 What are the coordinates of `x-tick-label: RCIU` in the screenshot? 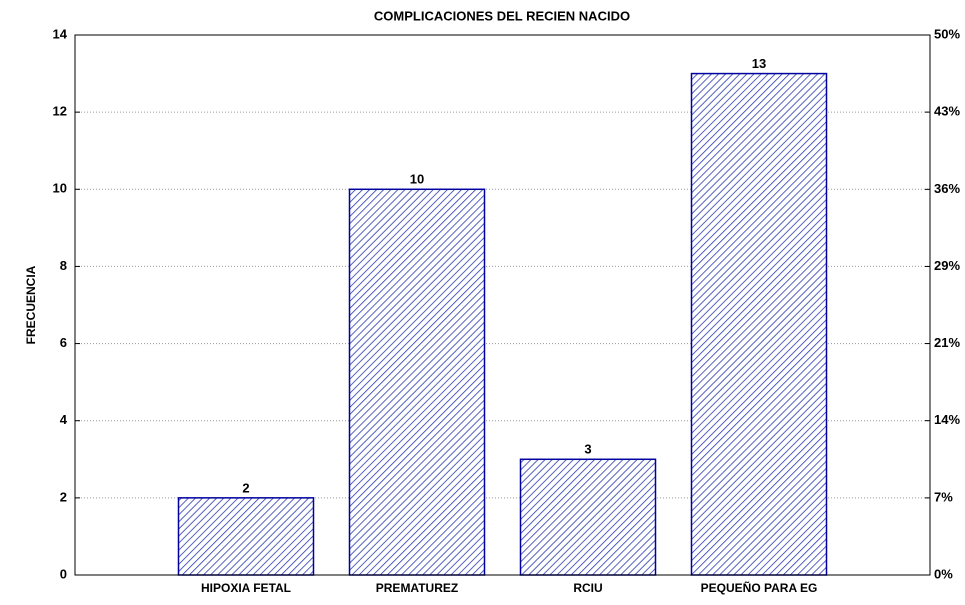 It's located at (587, 588).